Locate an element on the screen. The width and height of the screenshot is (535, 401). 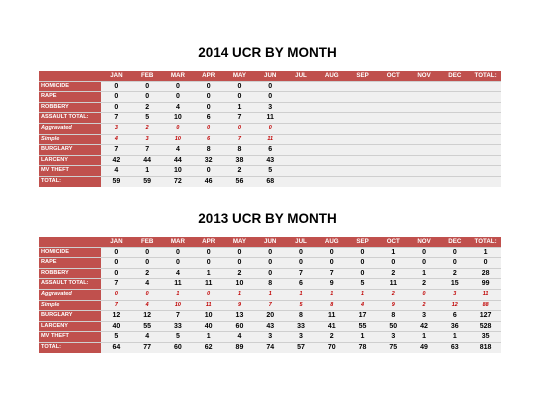
table-cell: 20 is located at coordinates (270, 316).